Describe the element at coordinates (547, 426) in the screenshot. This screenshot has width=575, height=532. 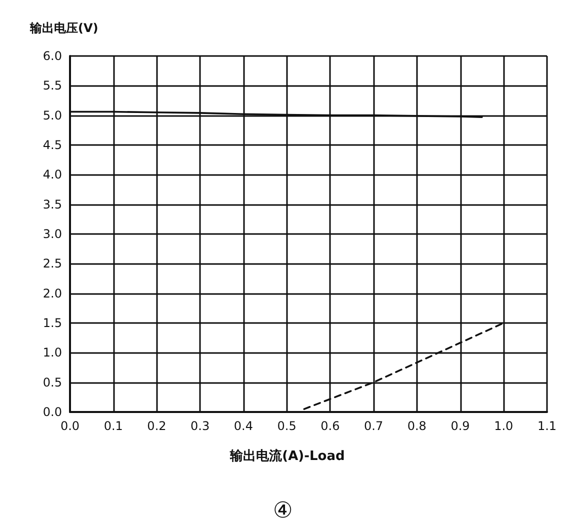
I see `x-tick-label: 1.1` at that location.